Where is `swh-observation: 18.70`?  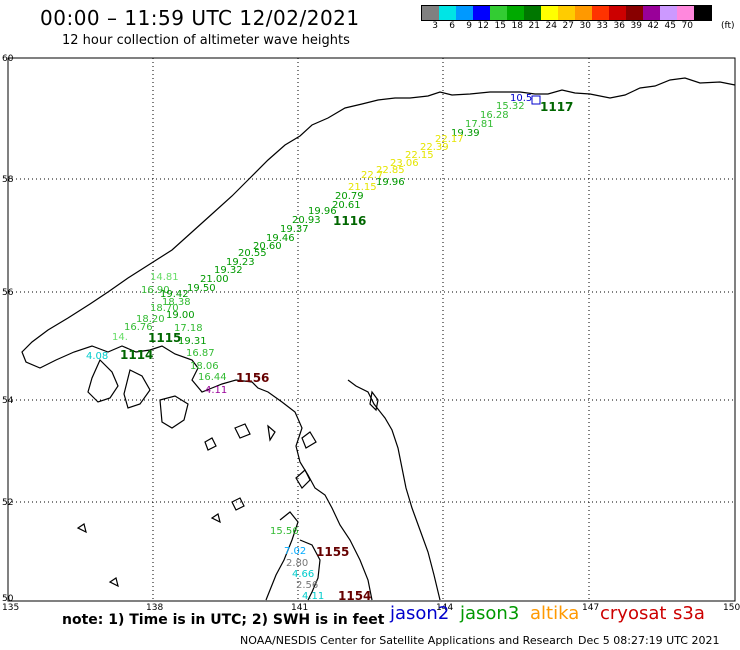 swh-observation: 18.70 is located at coordinates (164, 308).